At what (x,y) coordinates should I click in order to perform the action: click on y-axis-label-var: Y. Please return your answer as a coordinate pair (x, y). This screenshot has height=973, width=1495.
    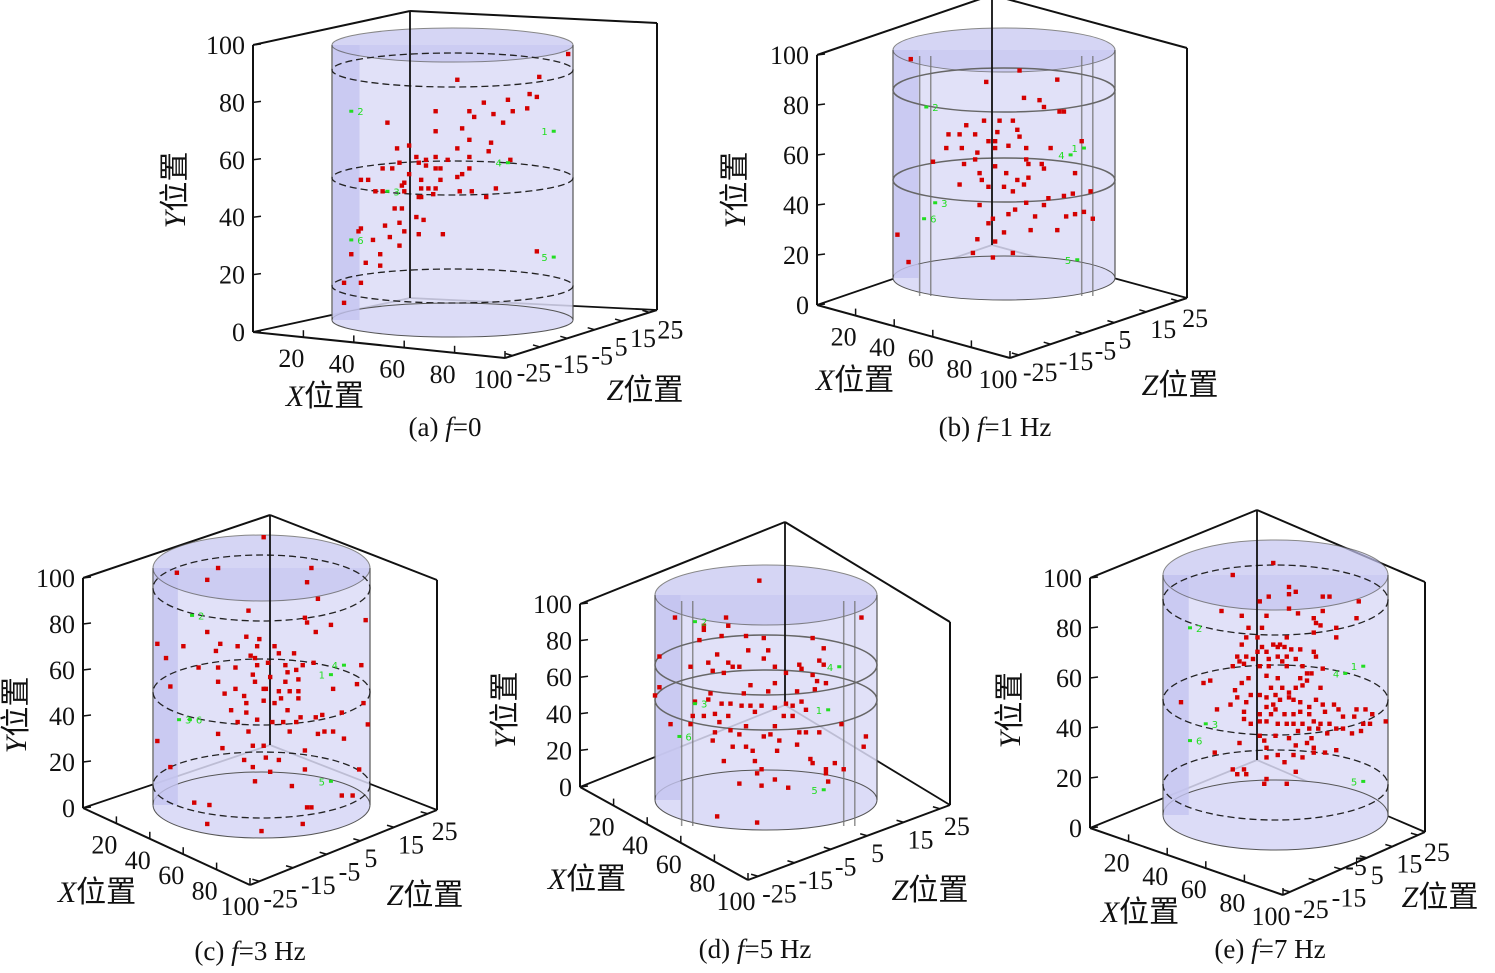
    Looking at the image, I should click on (735, 218).